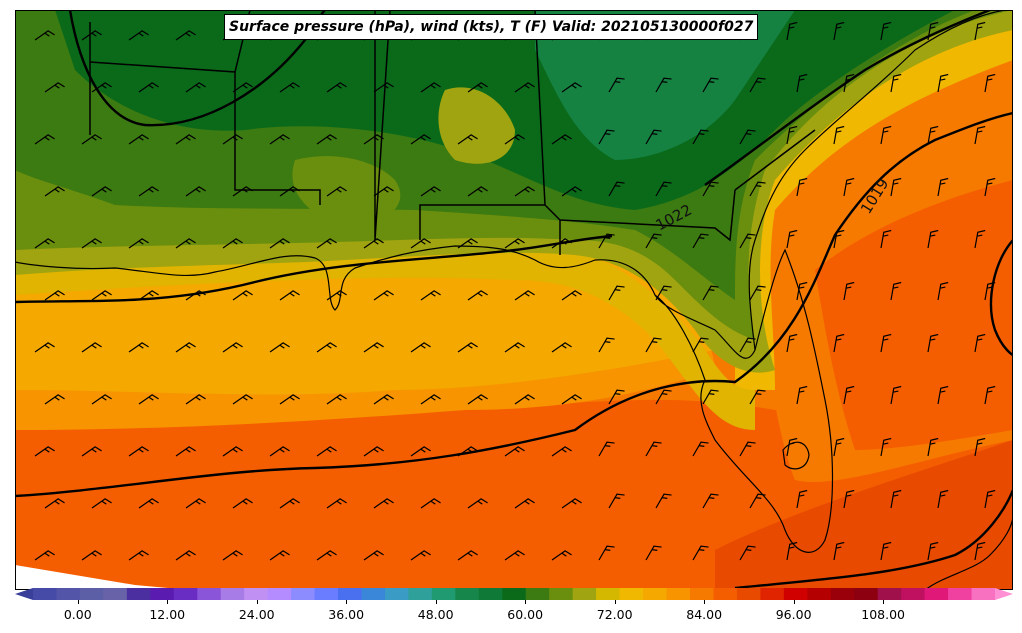 Image resolution: width=1022 pixels, height=633 pixels. What do you see at coordinates (24, 594) in the screenshot?
I see `colorbar-min-arrow` at bounding box center [24, 594].